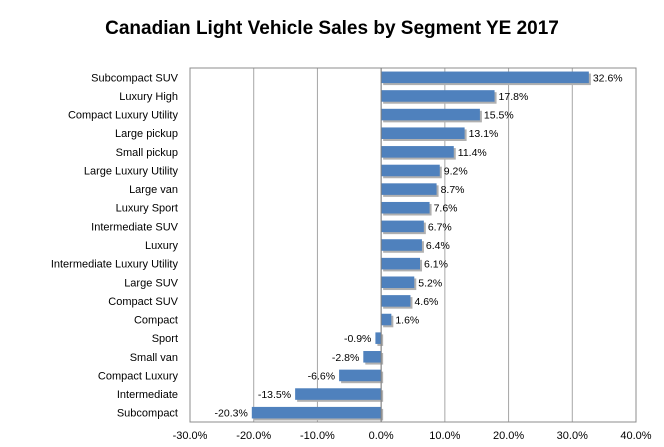 This screenshot has width=664, height=447. What do you see at coordinates (134, 78) in the screenshot?
I see `category-label-0: Subcompact SUV` at bounding box center [134, 78].